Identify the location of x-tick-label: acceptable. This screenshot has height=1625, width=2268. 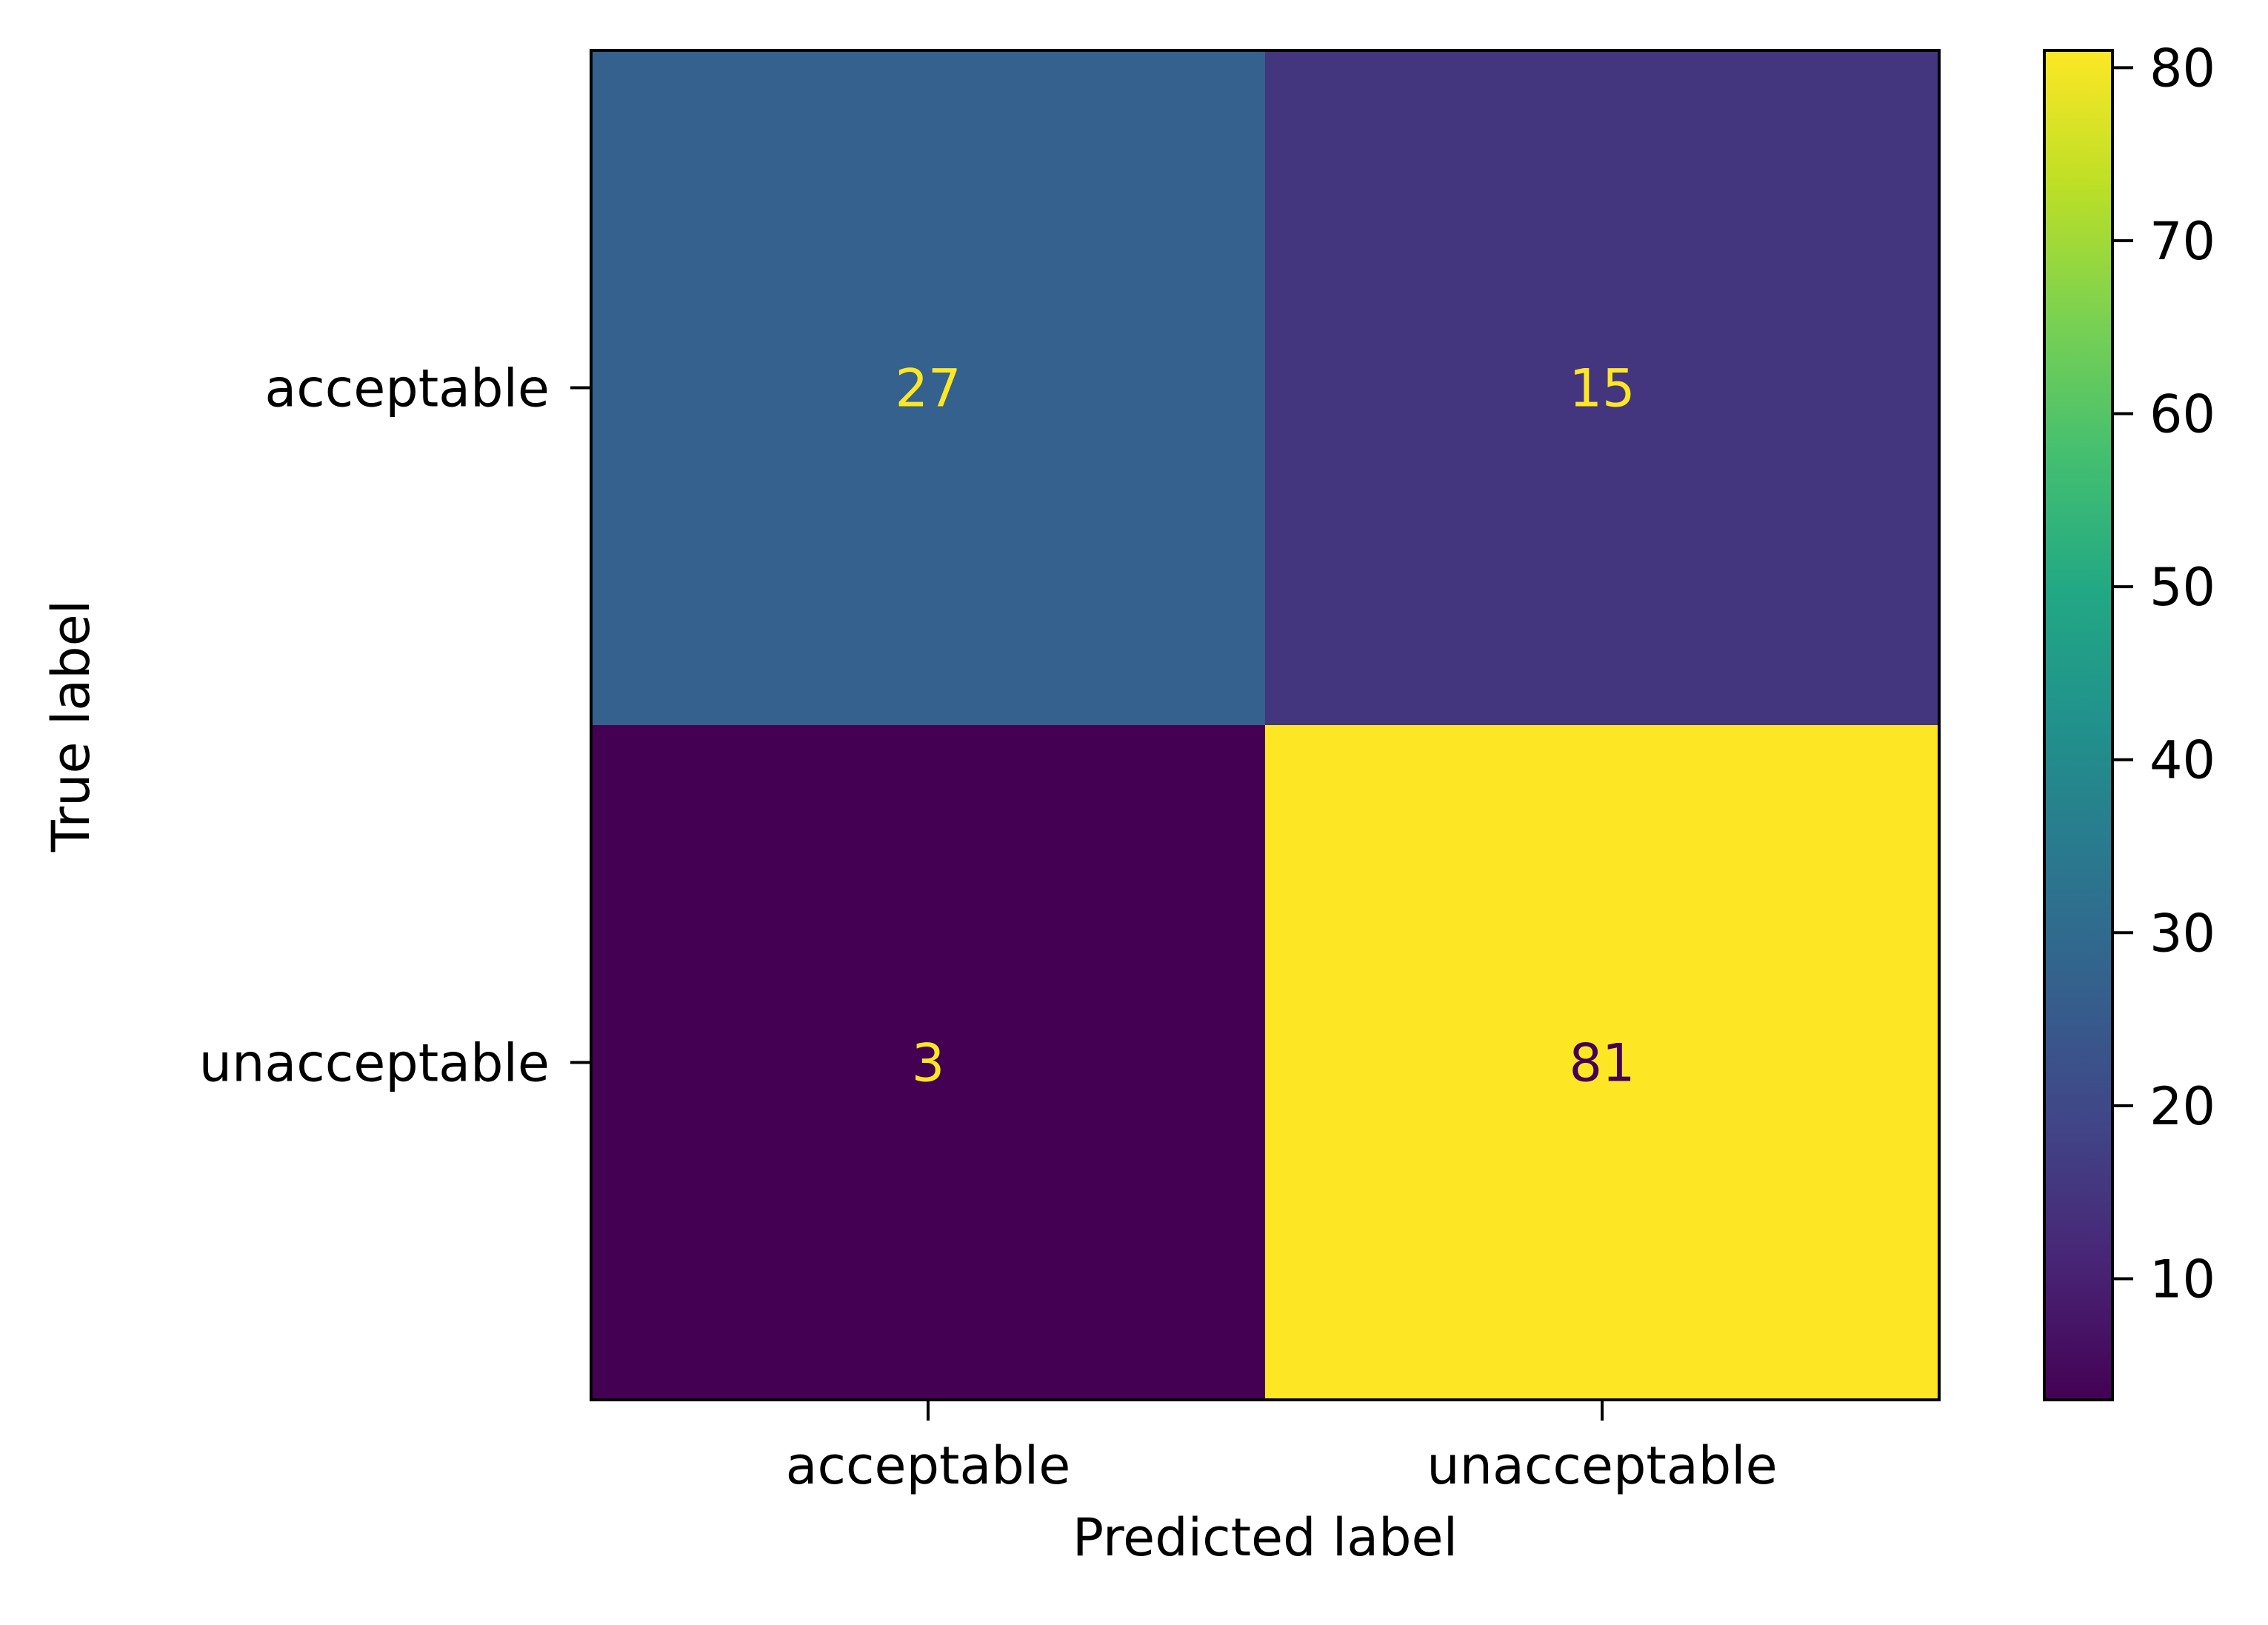
(928, 1465).